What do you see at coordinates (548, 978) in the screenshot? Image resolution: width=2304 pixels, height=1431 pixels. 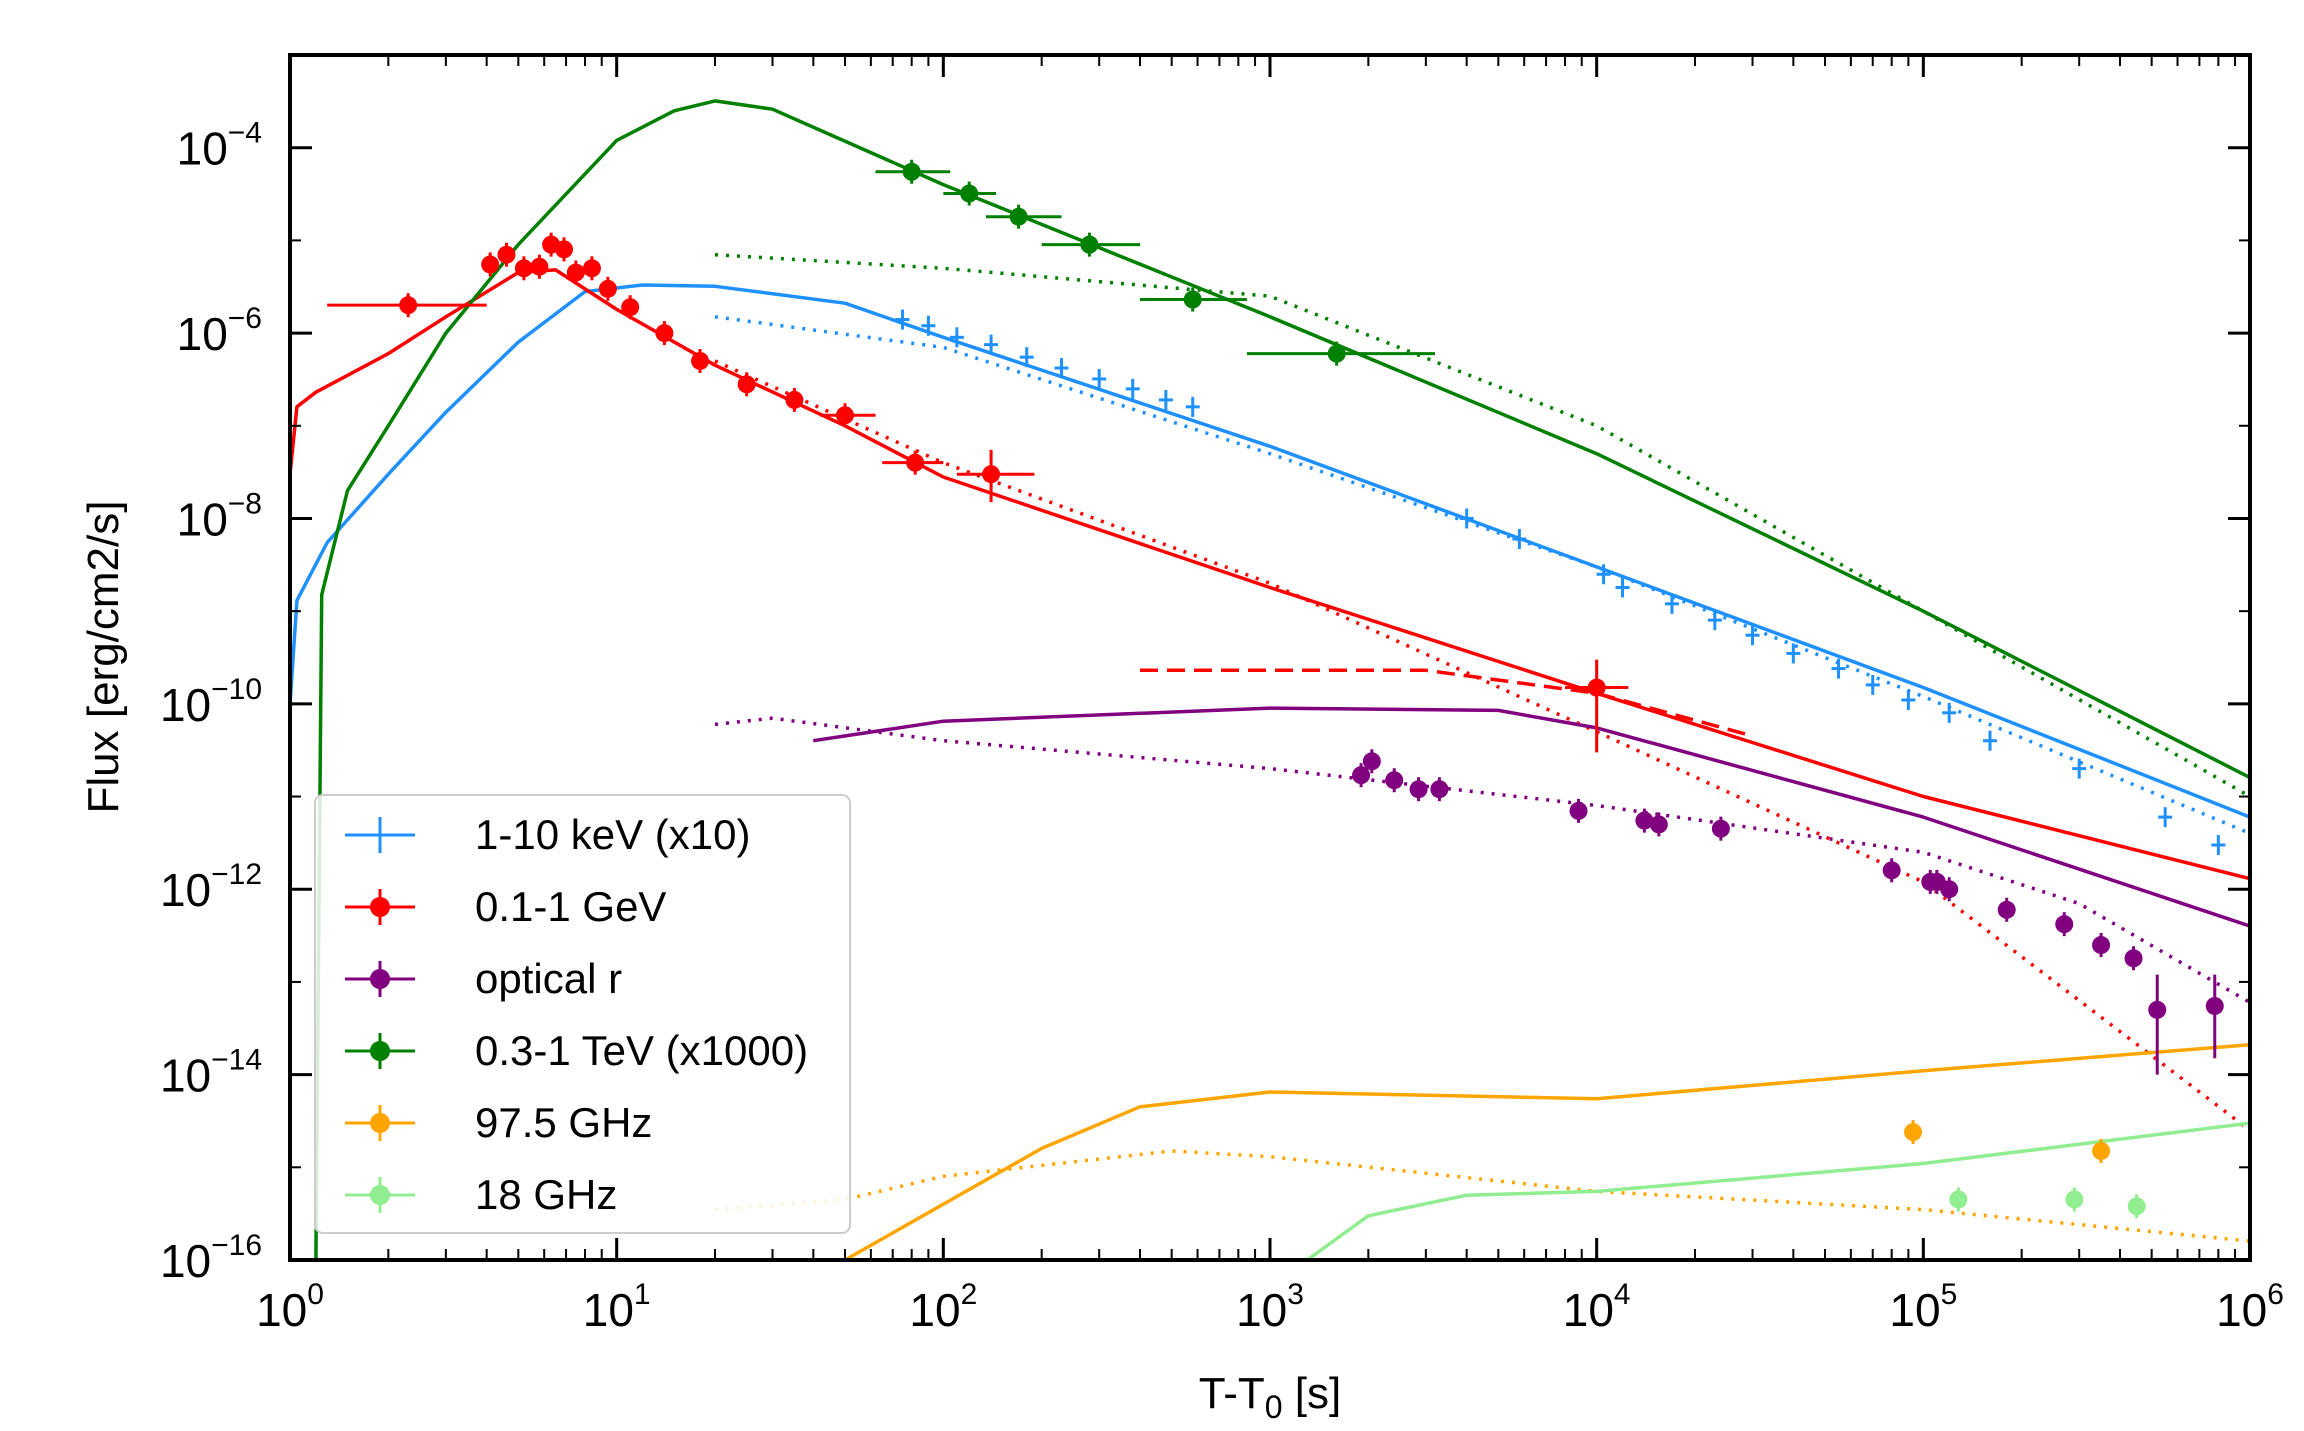 I see `legend-label: optical r` at bounding box center [548, 978].